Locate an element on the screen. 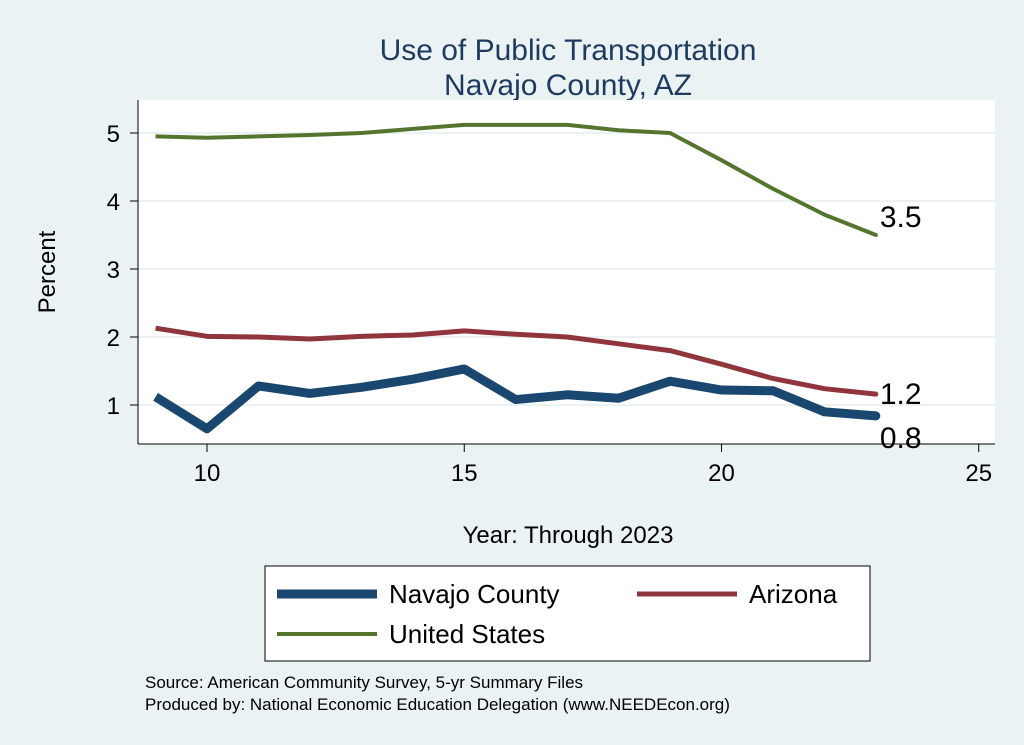 This screenshot has width=1024, height=745. series-line-navajo-county is located at coordinates (515, 399).